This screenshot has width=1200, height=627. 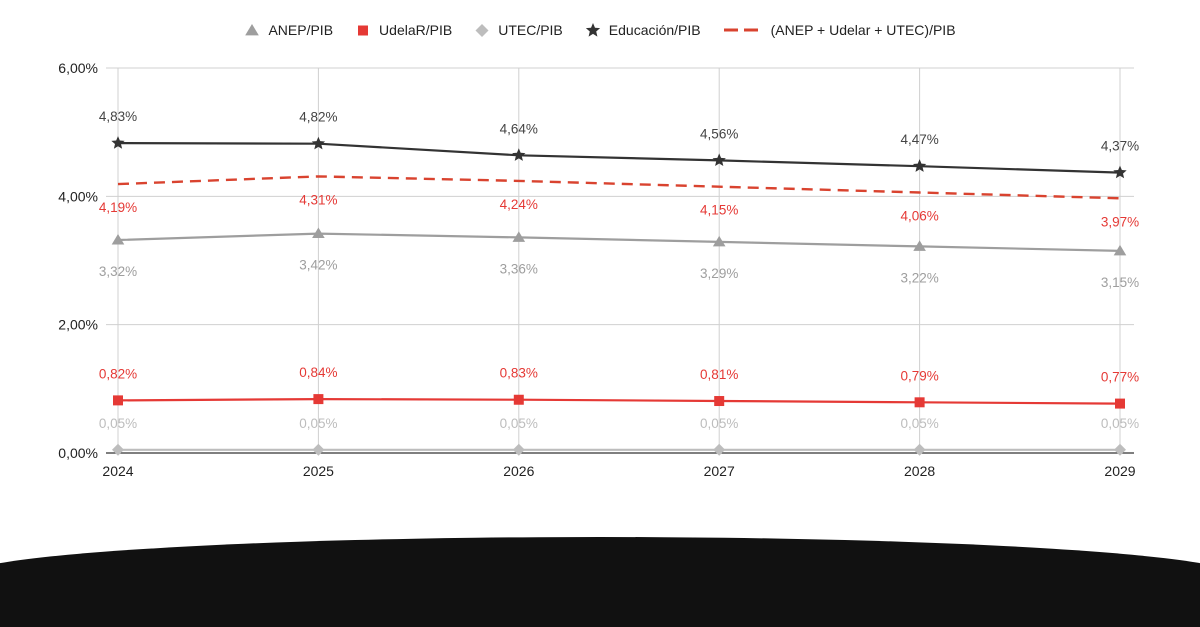 What do you see at coordinates (654, 30) in the screenshot?
I see `legend-label: Educación/PIB` at bounding box center [654, 30].